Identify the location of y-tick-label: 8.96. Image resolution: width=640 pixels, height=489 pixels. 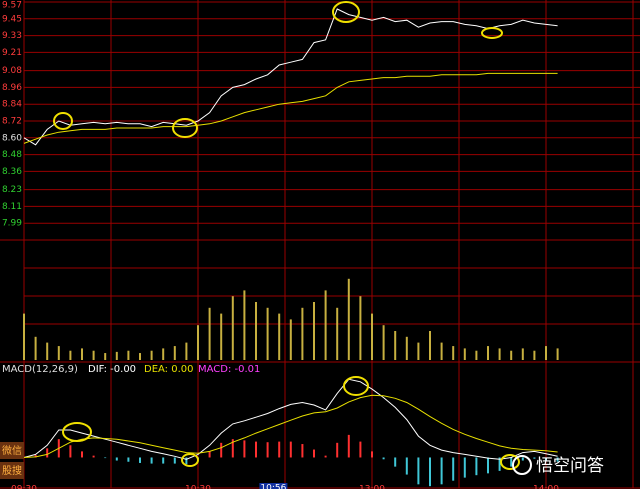
(12, 88).